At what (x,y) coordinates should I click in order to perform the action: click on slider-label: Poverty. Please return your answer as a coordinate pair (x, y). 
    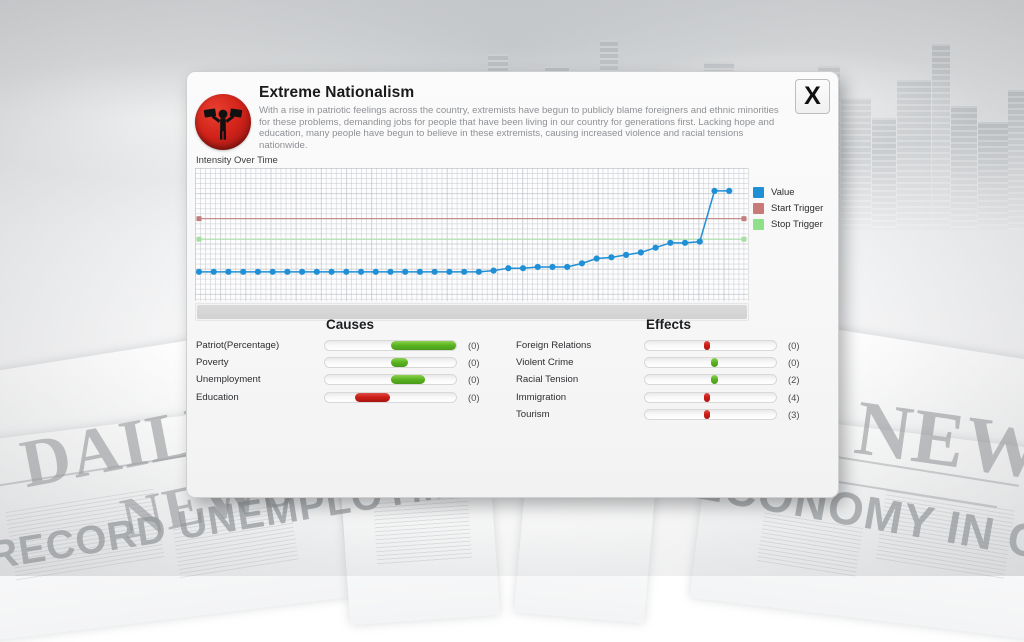
    Looking at the image, I should click on (258, 362).